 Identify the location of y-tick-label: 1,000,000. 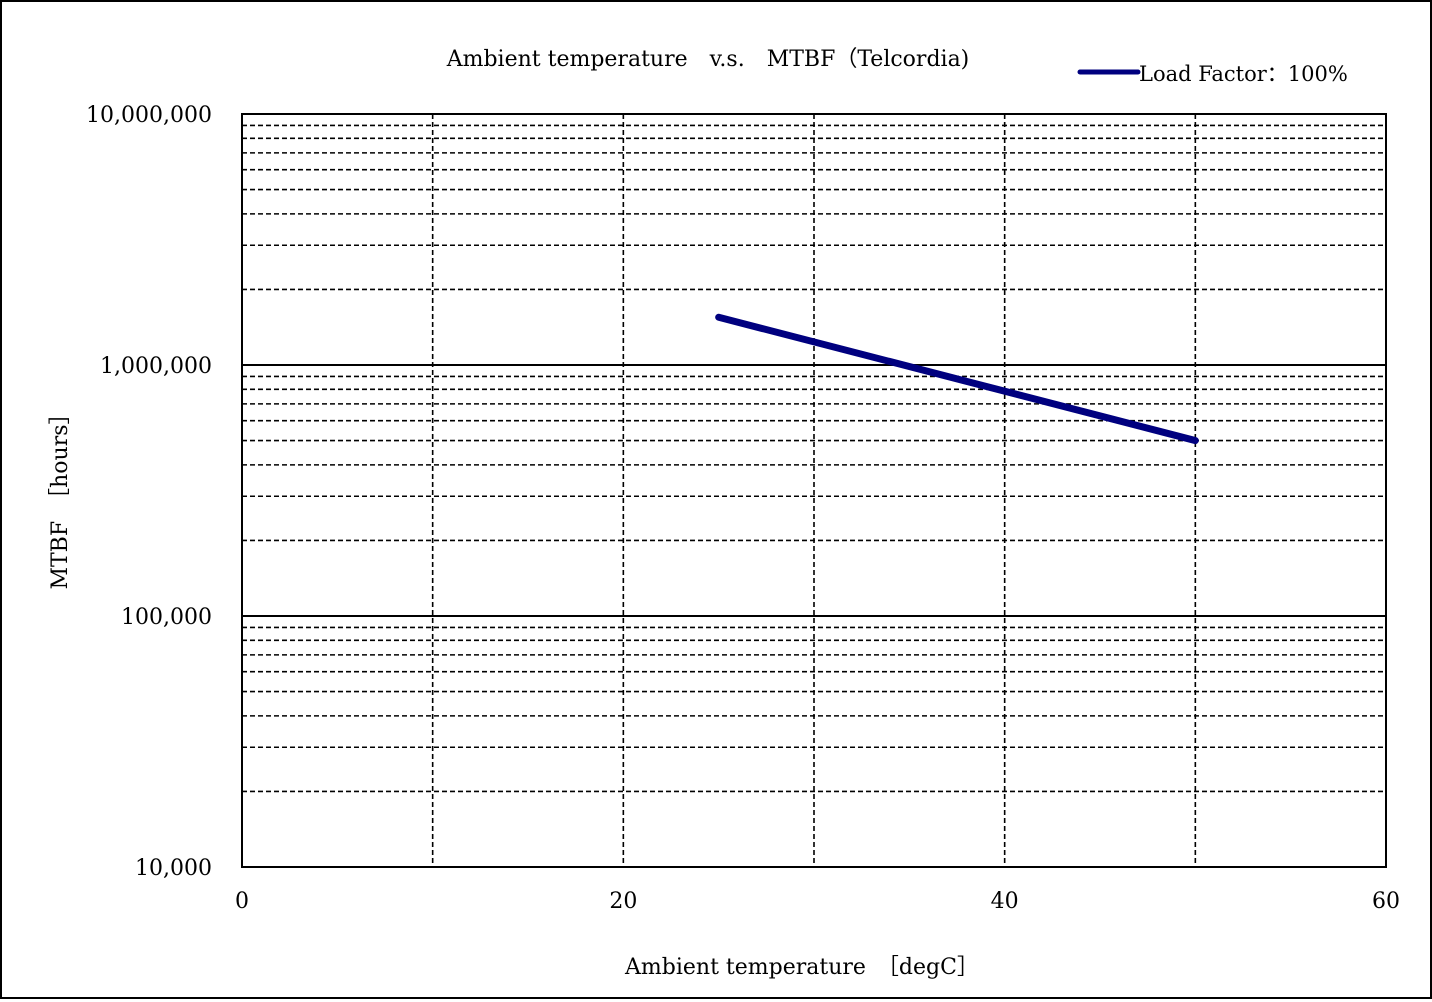
(156, 366).